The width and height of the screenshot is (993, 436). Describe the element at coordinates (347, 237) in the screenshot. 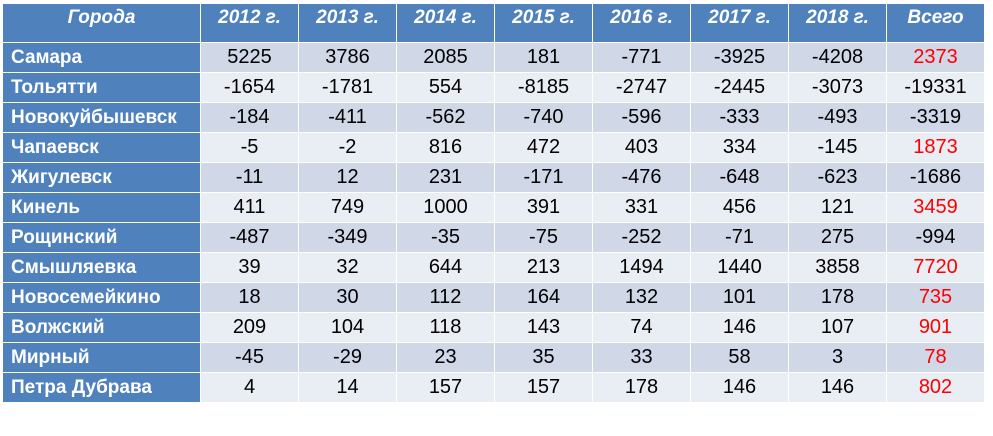

I see `value-cell: -349` at that location.